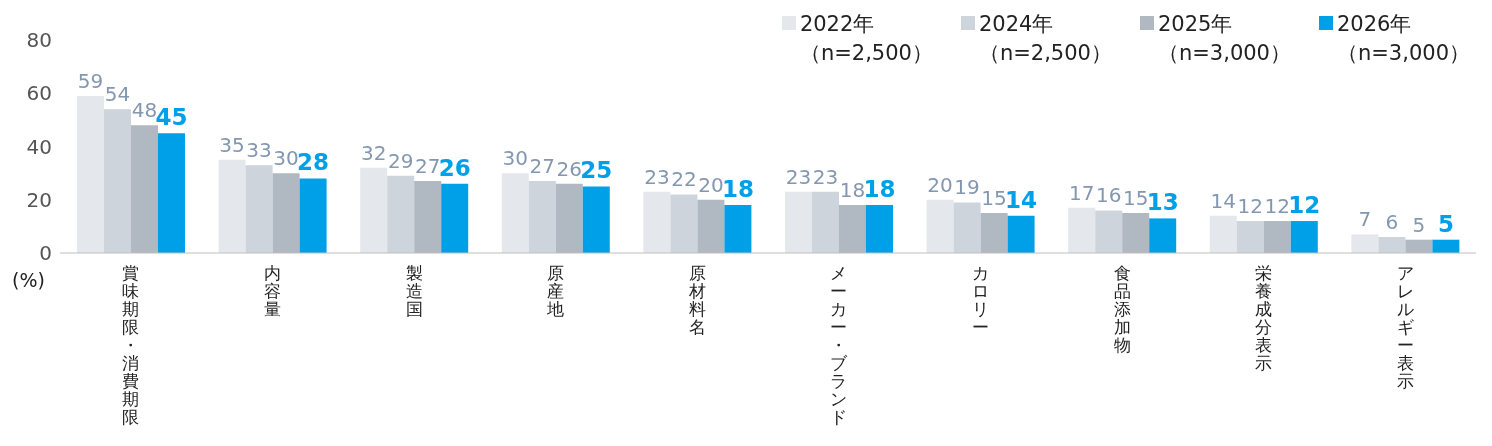 The width and height of the screenshot is (1492, 446). Describe the element at coordinates (414, 291) in the screenshot. I see `x-tick-label: 製造国` at that location.